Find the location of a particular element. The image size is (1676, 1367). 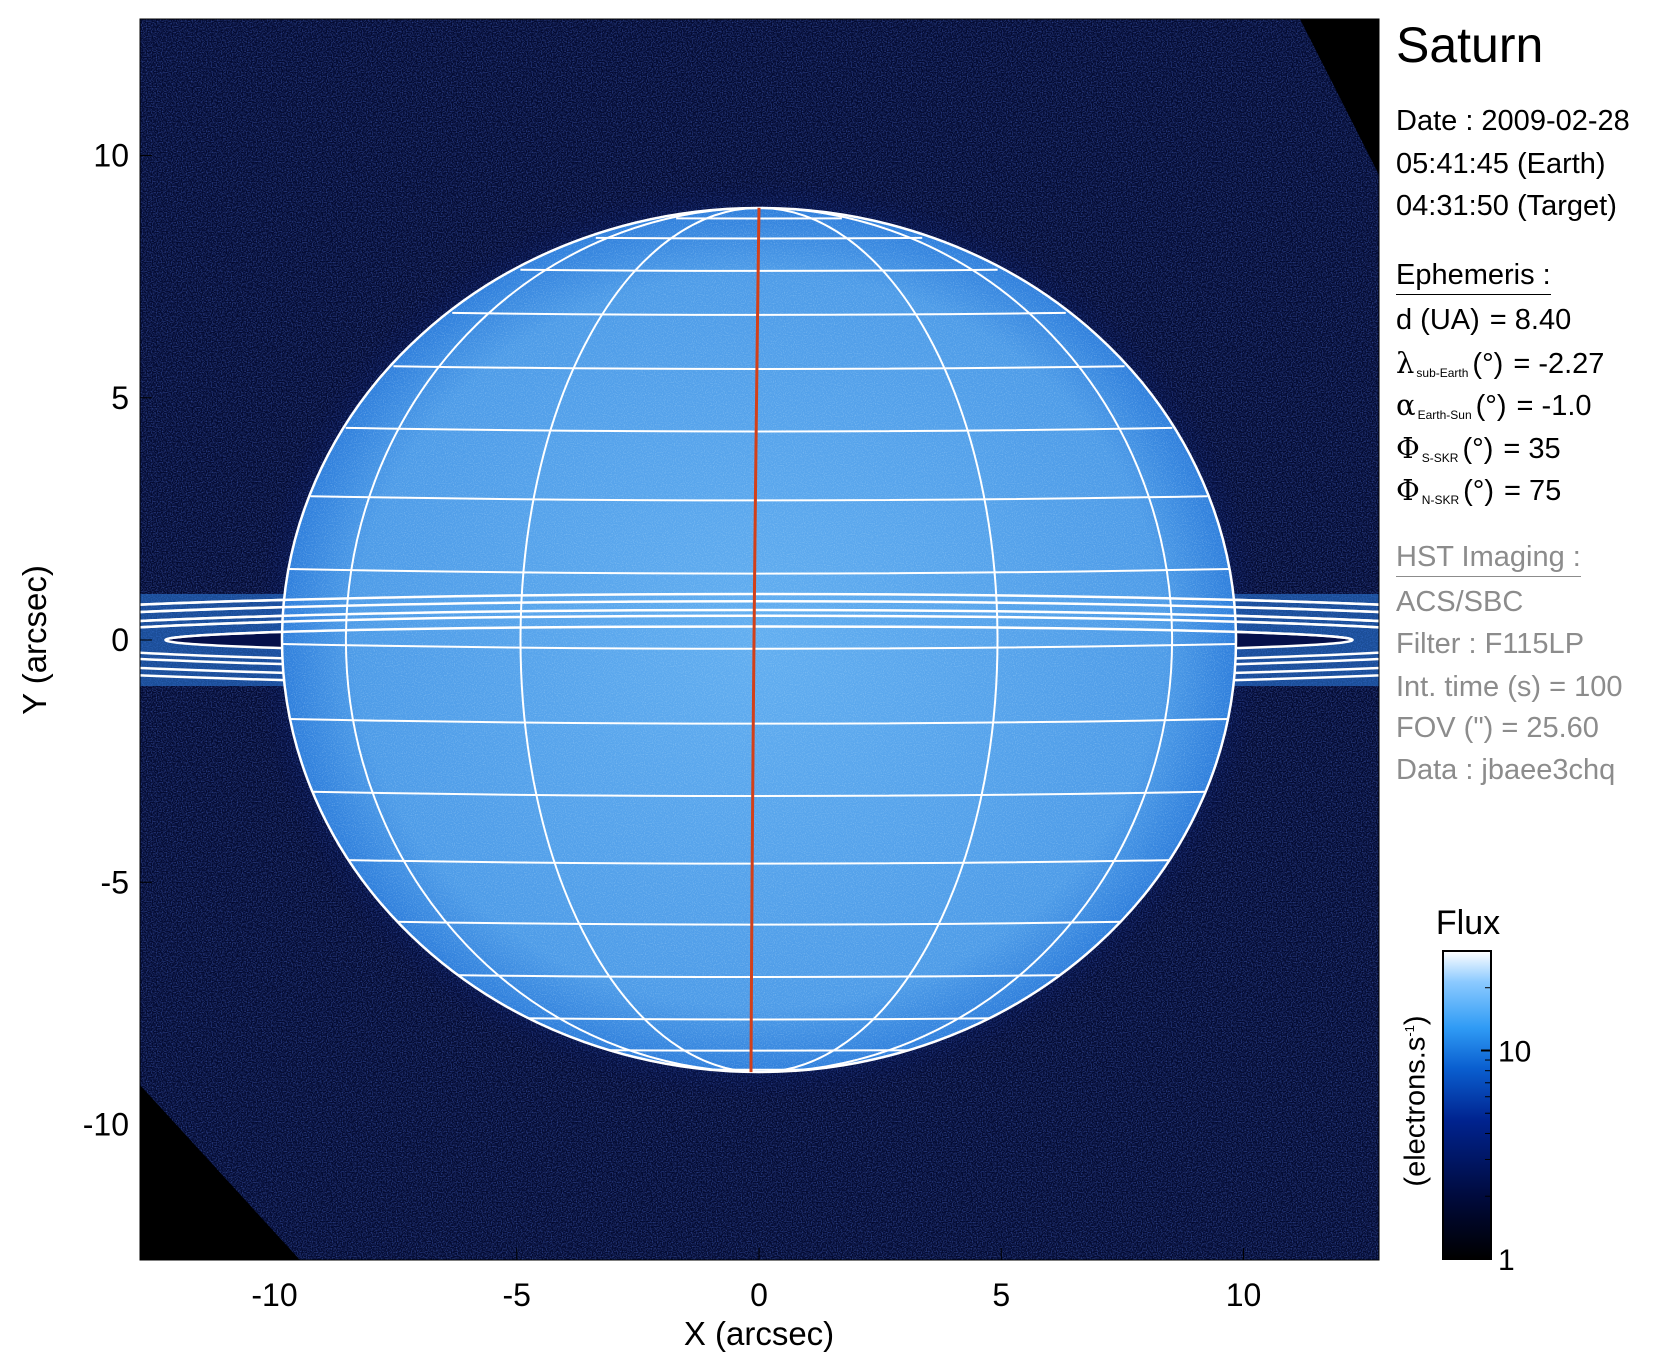

x-axis-label: X (arcsec) is located at coordinates (759, 1333).